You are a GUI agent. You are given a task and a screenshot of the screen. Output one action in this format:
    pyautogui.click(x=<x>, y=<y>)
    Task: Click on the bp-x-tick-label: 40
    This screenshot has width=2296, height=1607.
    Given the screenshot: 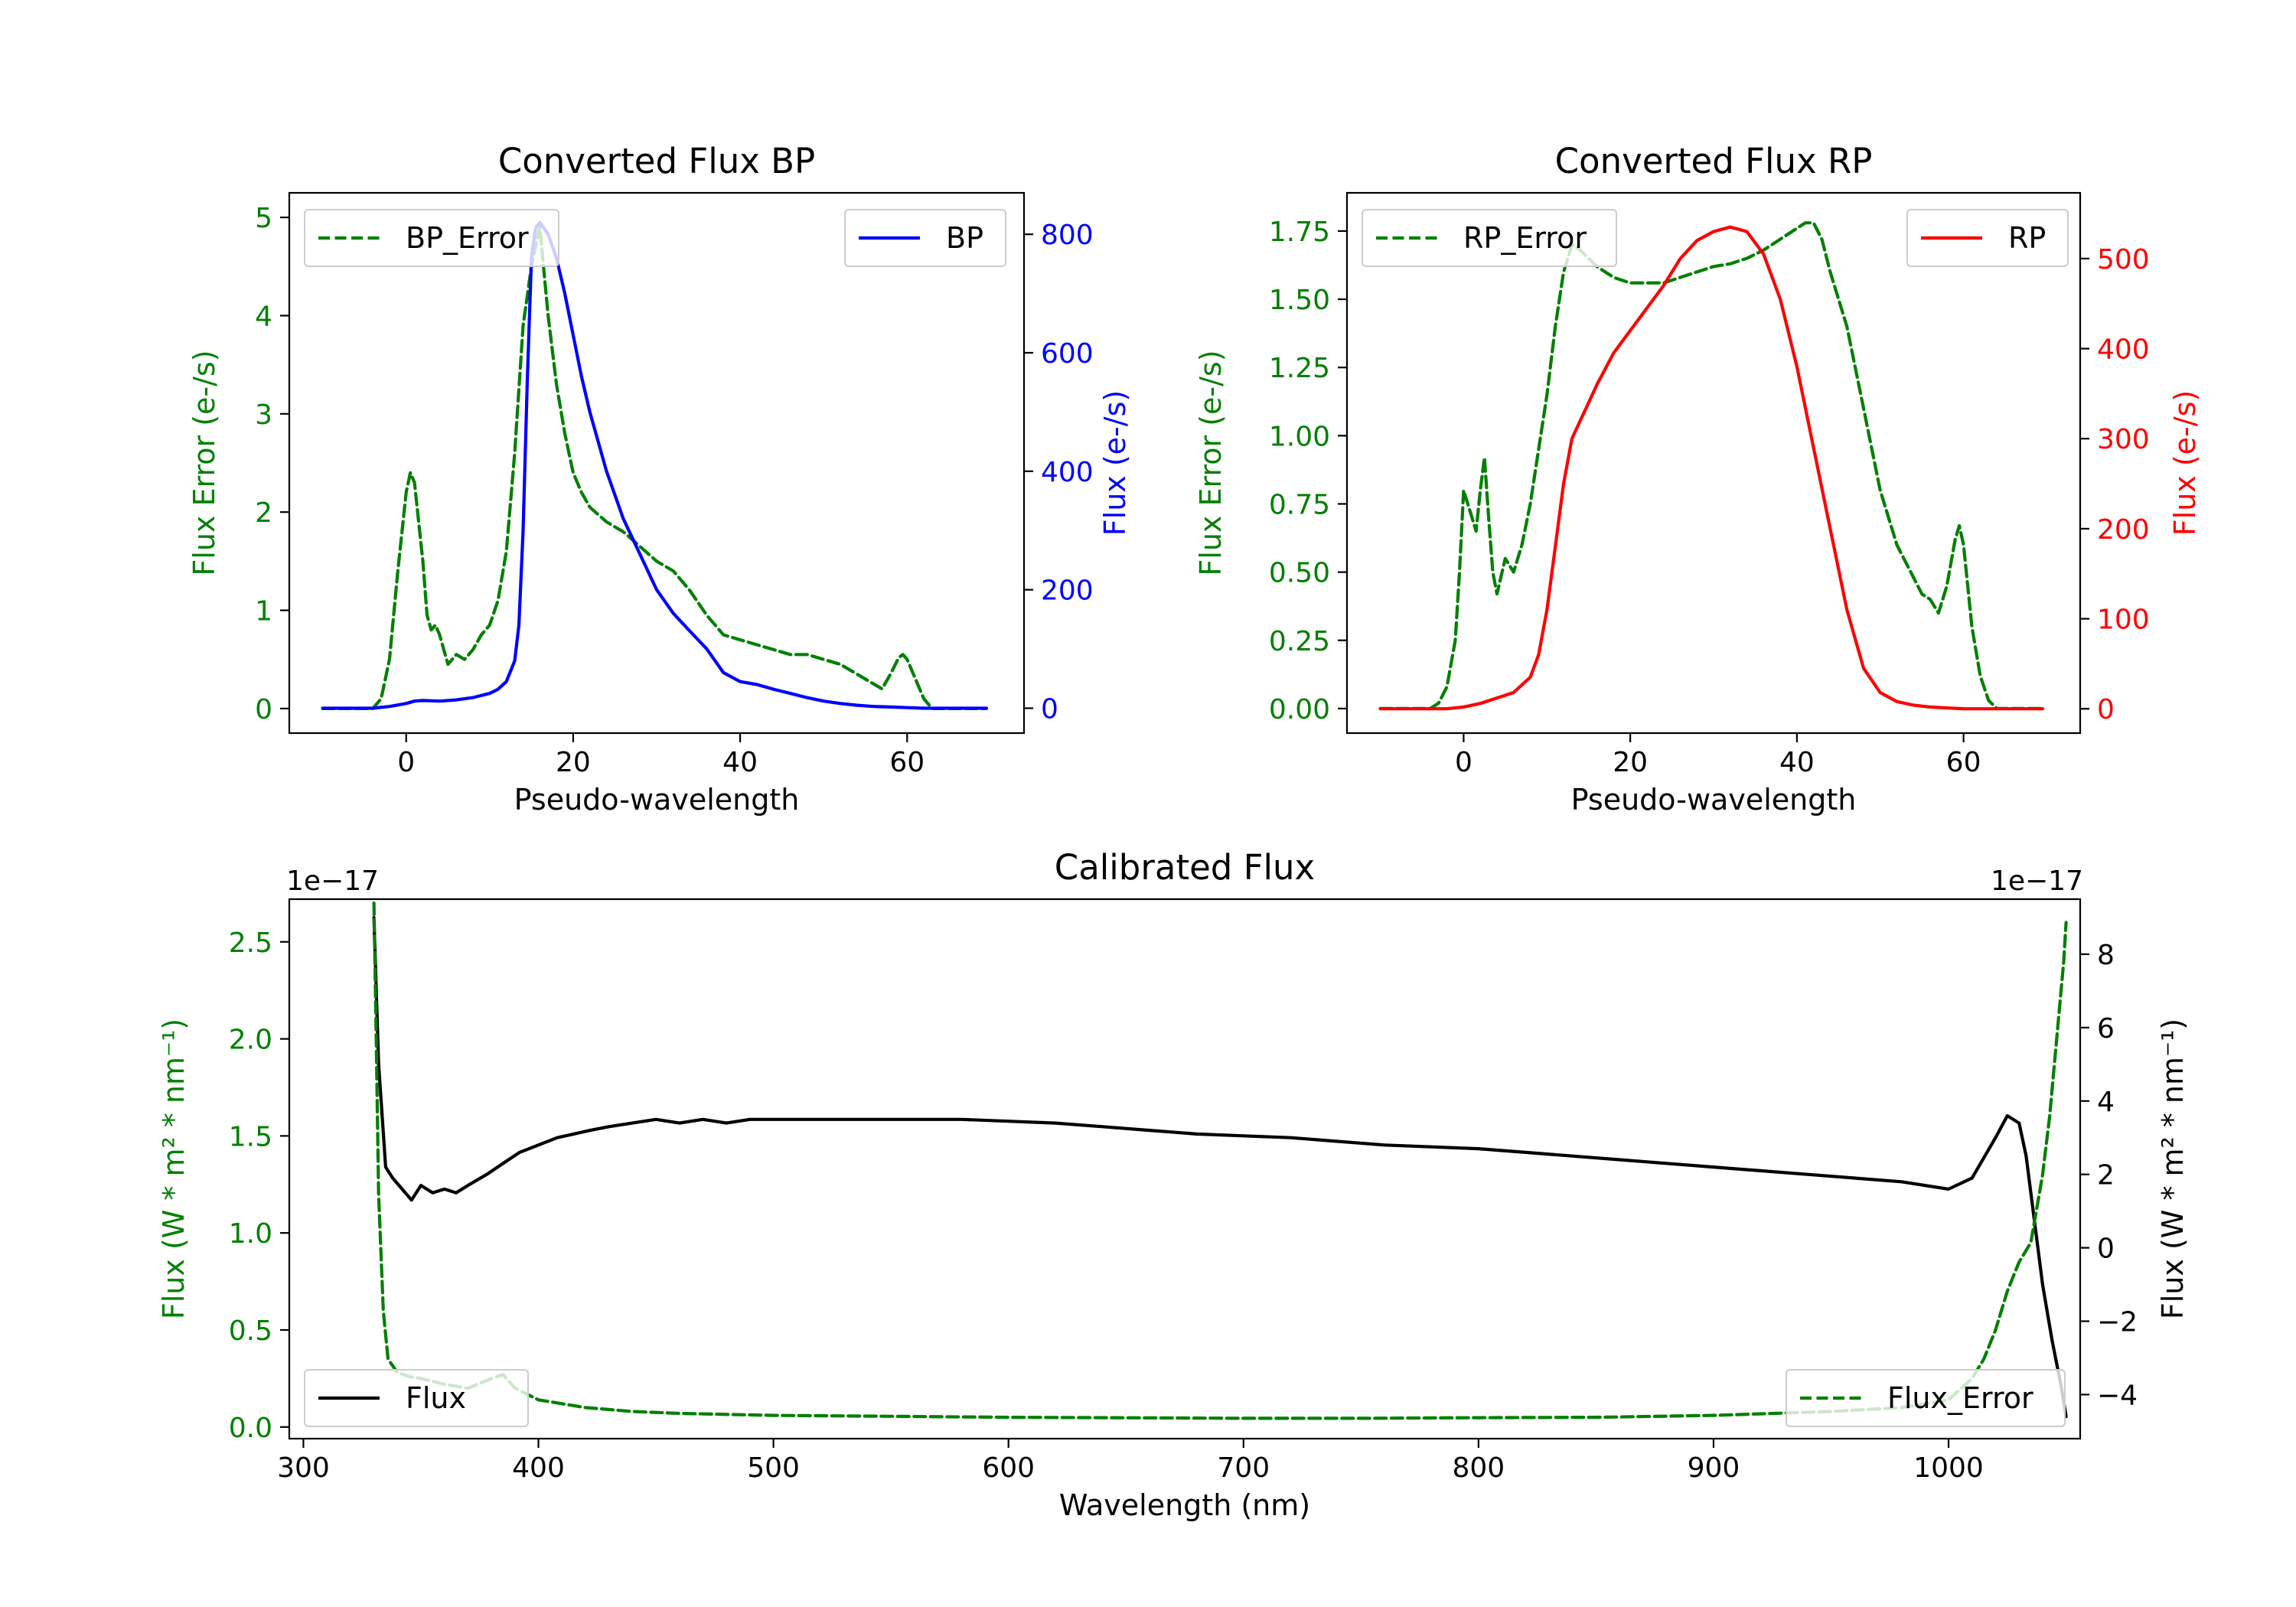 What is the action you would take?
    pyautogui.click(x=740, y=762)
    